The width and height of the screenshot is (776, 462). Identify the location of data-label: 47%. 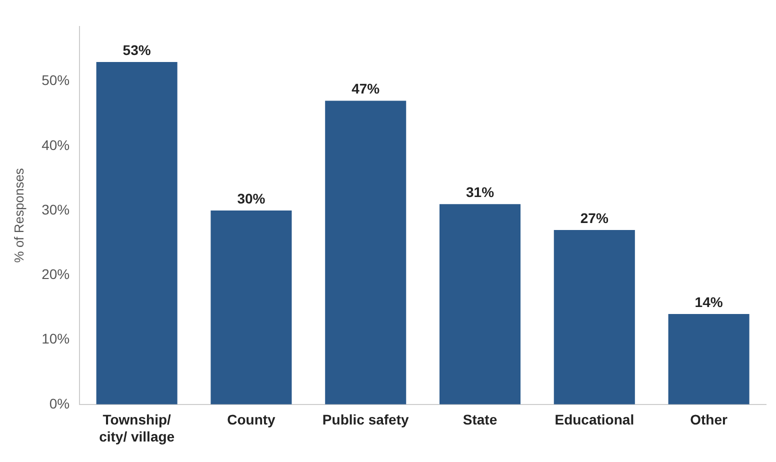
(366, 88).